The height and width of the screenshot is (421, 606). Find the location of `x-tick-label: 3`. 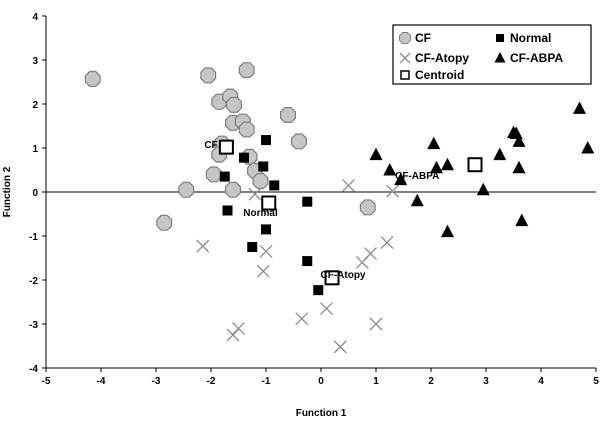

x-tick-label: 3 is located at coordinates (486, 381).